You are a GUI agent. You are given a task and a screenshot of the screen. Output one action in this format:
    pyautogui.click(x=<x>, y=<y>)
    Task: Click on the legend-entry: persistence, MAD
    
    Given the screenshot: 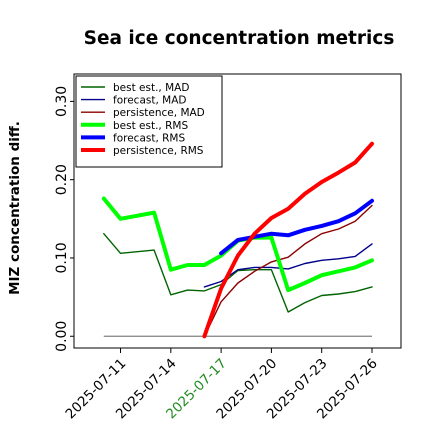 What is the action you would take?
    pyautogui.click(x=159, y=113)
    